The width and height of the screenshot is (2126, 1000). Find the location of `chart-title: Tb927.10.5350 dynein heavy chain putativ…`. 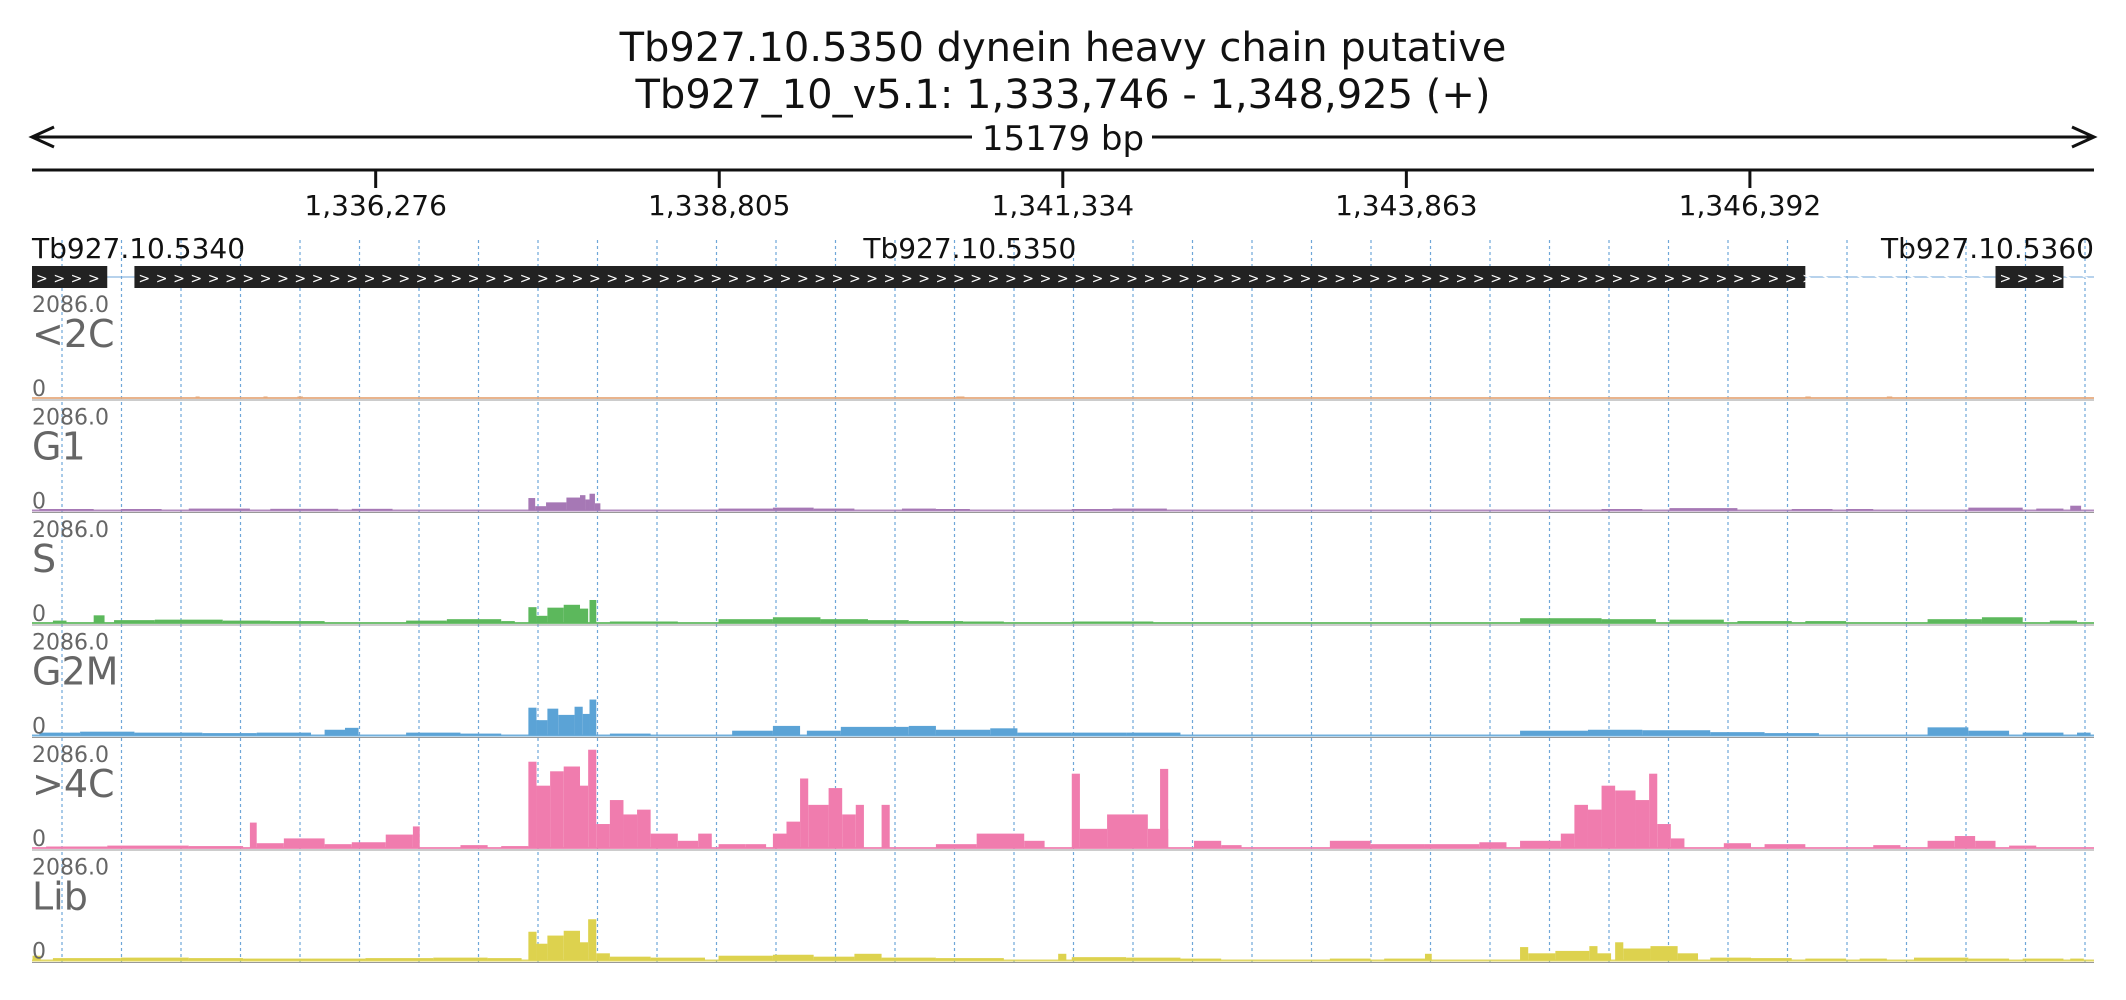

chart-title: Tb927.10.5350 dynein heavy chain putativ… is located at coordinates (1063, 48).